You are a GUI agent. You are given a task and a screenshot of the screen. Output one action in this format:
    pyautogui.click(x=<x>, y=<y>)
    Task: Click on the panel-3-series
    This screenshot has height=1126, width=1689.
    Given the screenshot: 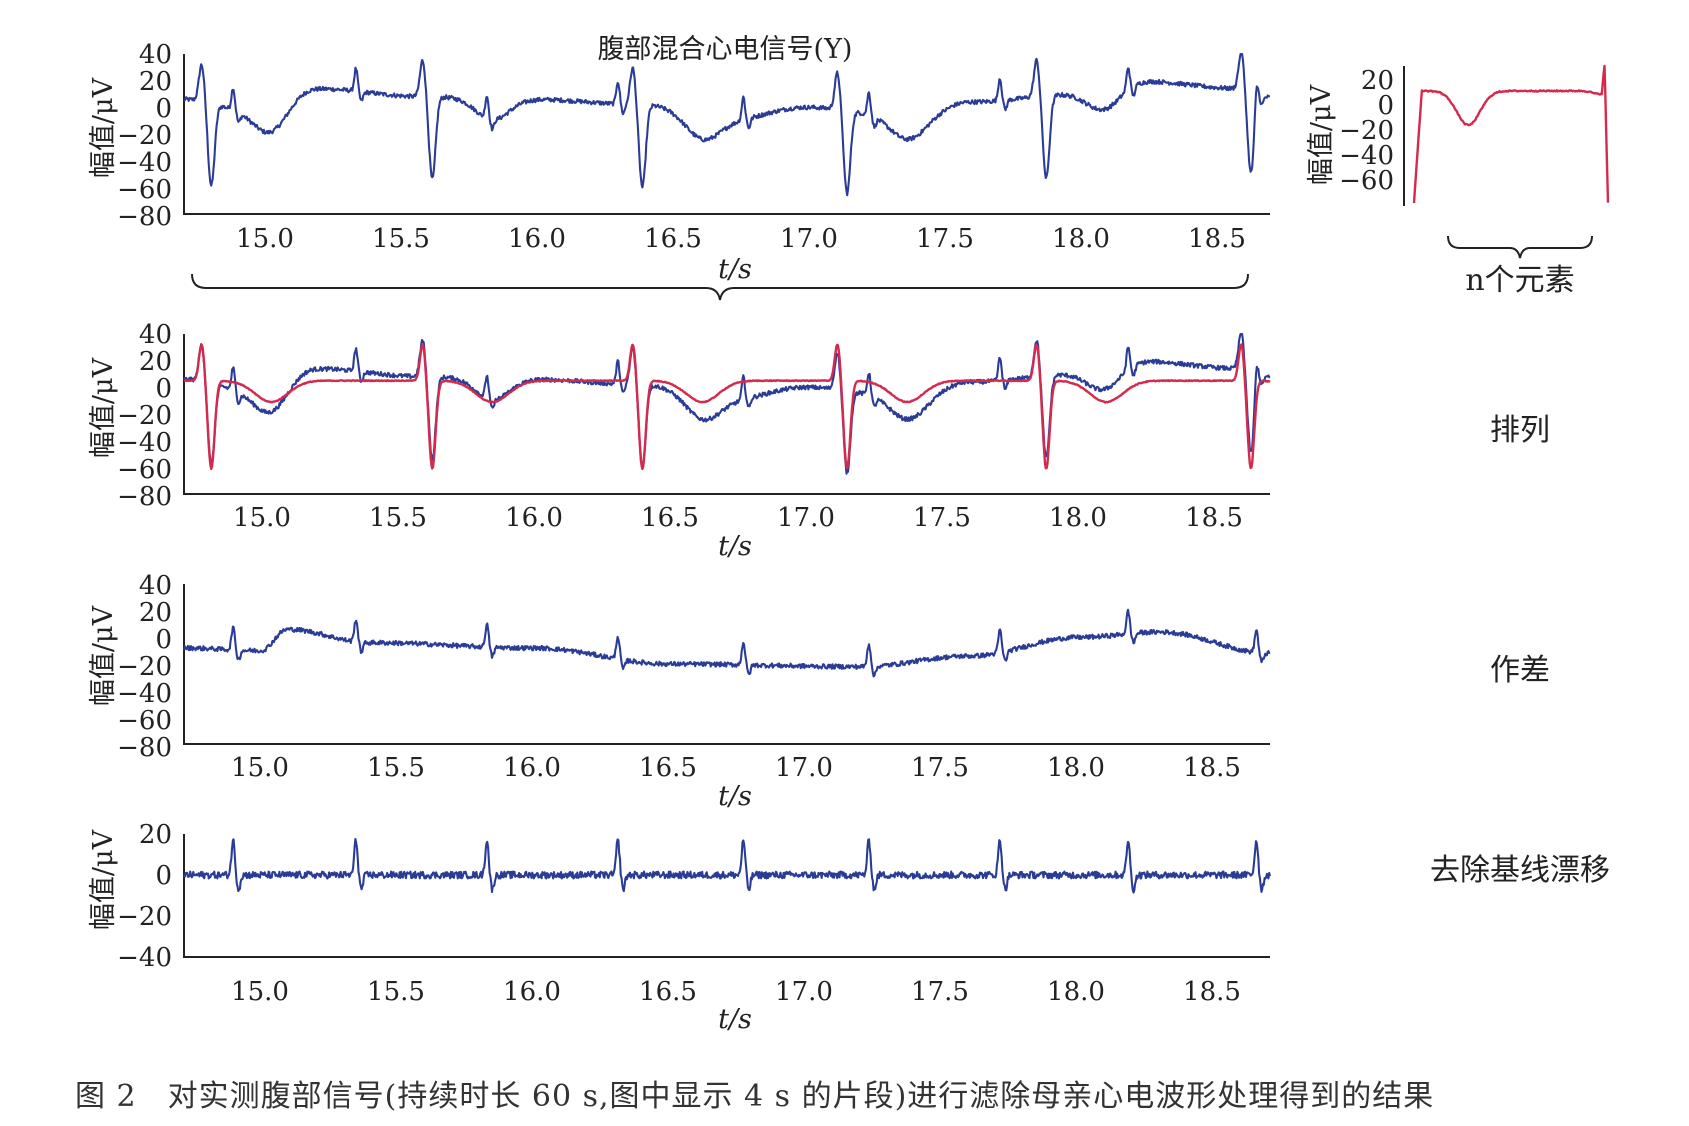 What is the action you would take?
    pyautogui.click(x=726, y=643)
    